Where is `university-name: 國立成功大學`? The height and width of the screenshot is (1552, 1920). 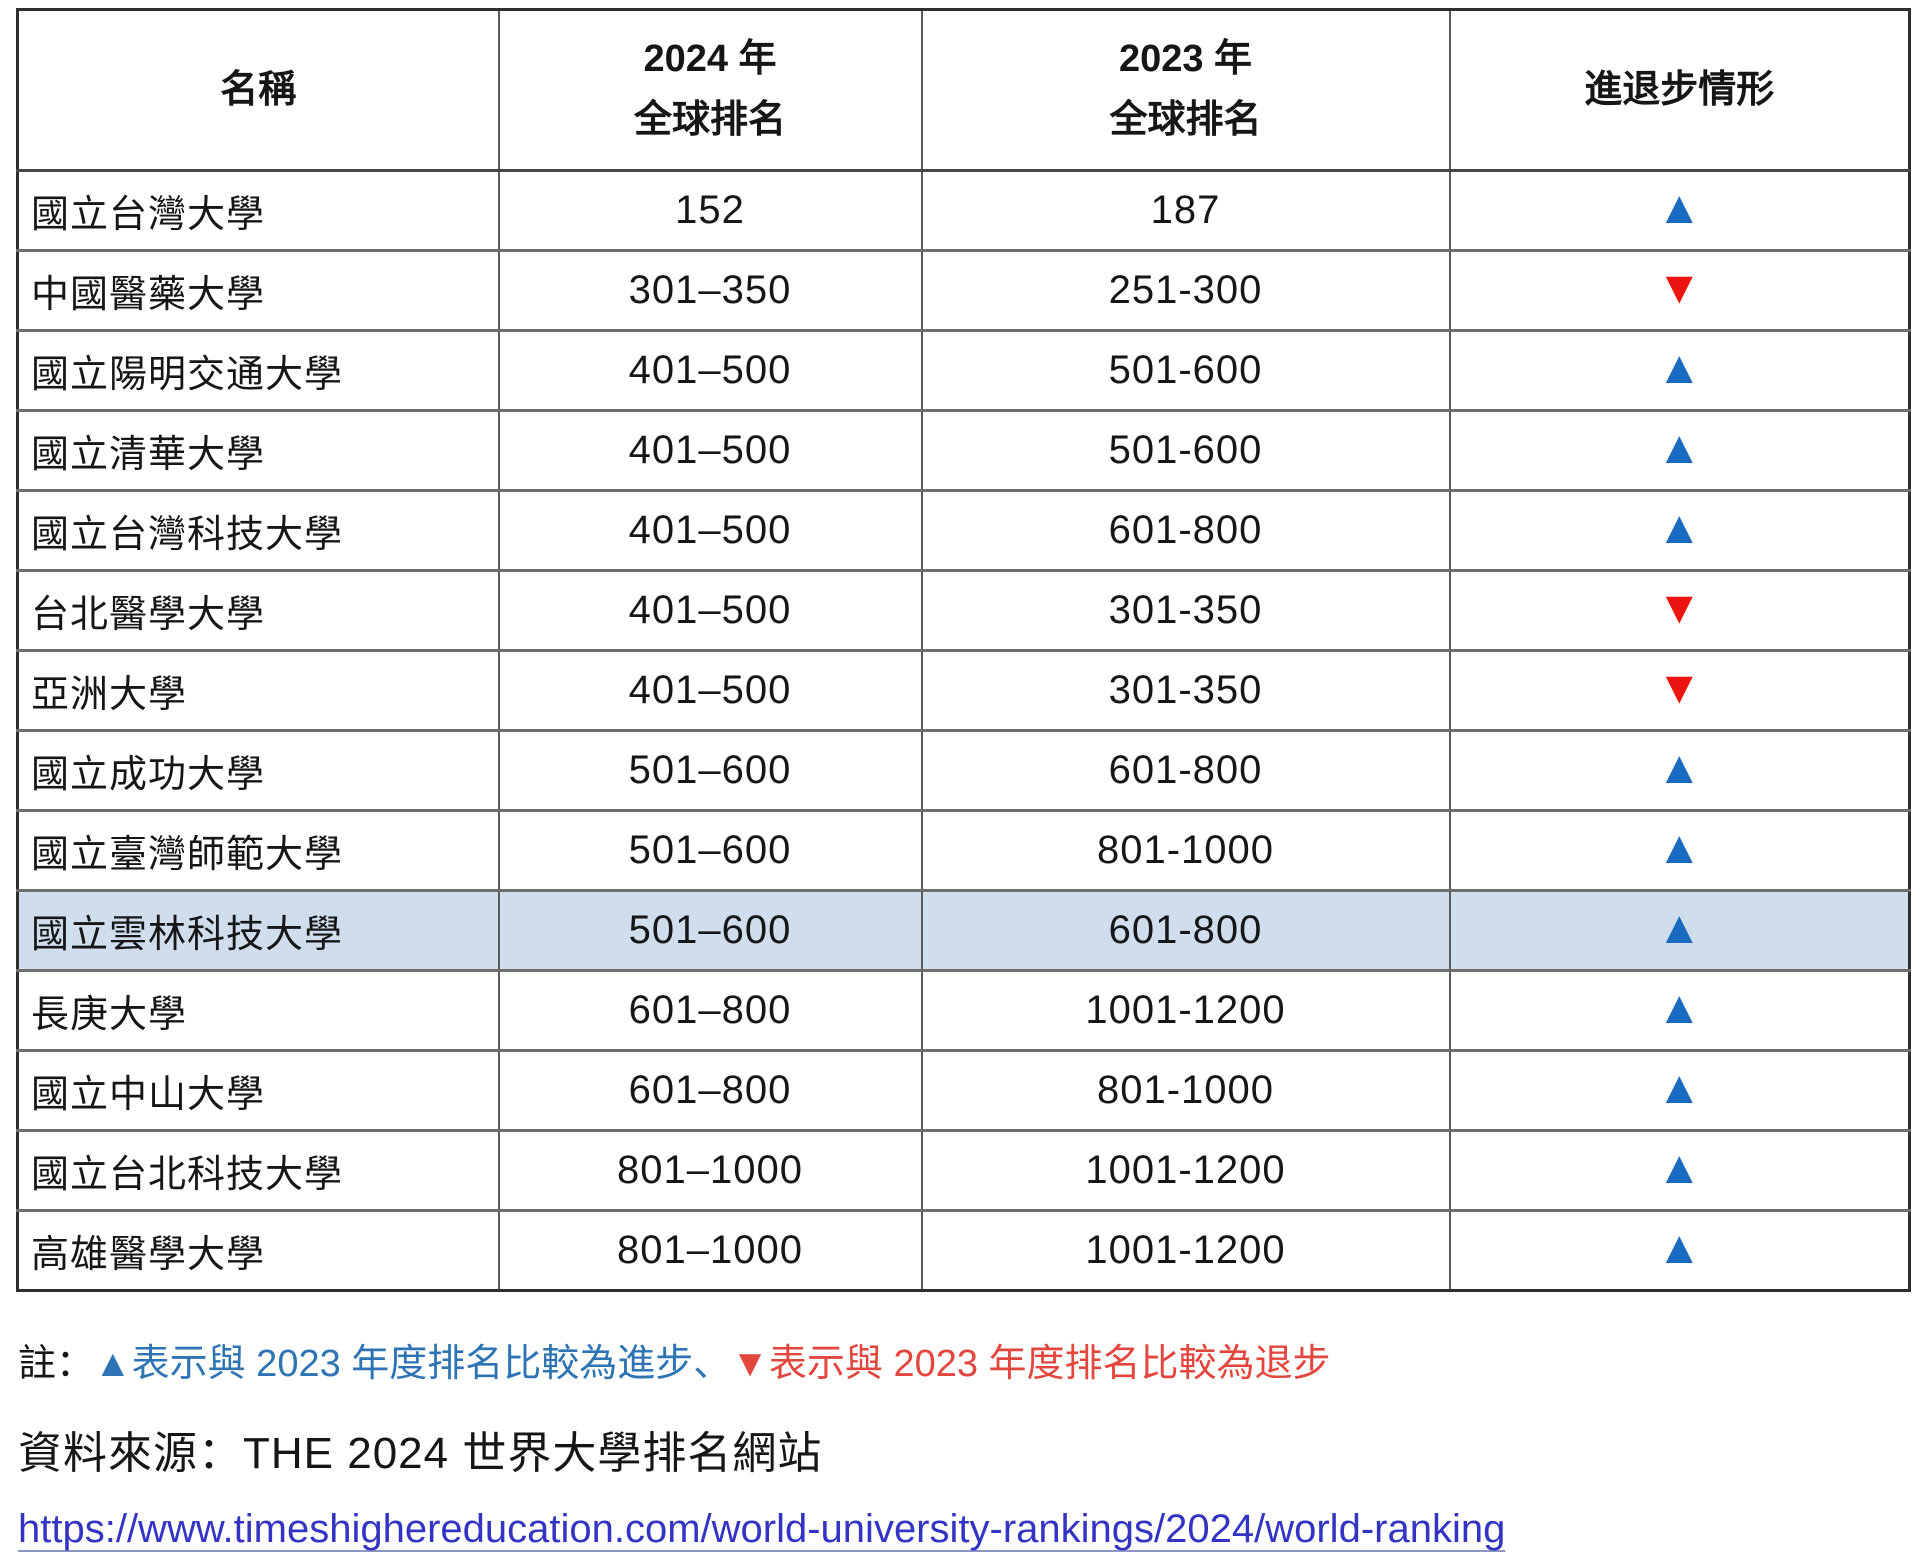 university-name: 國立成功大學 is located at coordinates (258, 770).